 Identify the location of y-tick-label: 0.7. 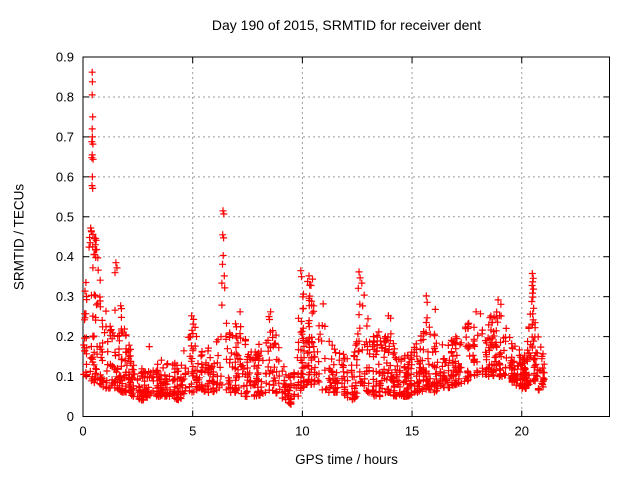
(65, 136).